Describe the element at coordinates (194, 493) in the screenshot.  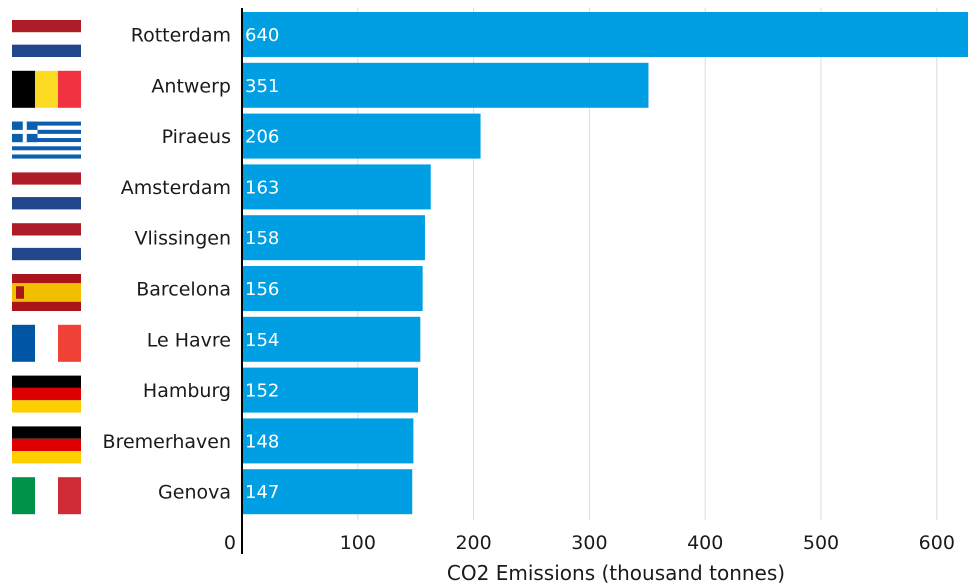
I see `category-label: Genova` at that location.